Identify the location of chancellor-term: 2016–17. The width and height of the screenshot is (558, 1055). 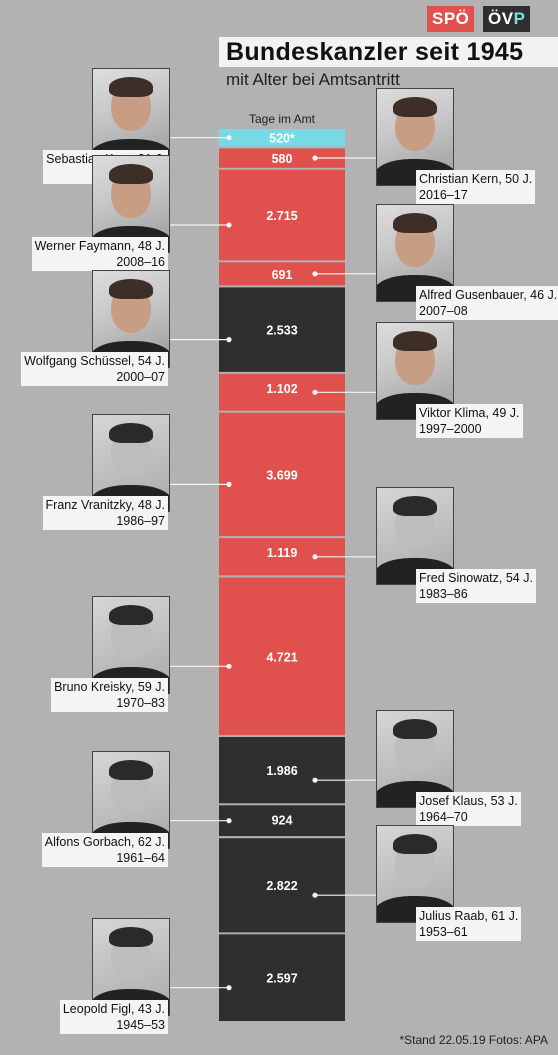
(443, 195).